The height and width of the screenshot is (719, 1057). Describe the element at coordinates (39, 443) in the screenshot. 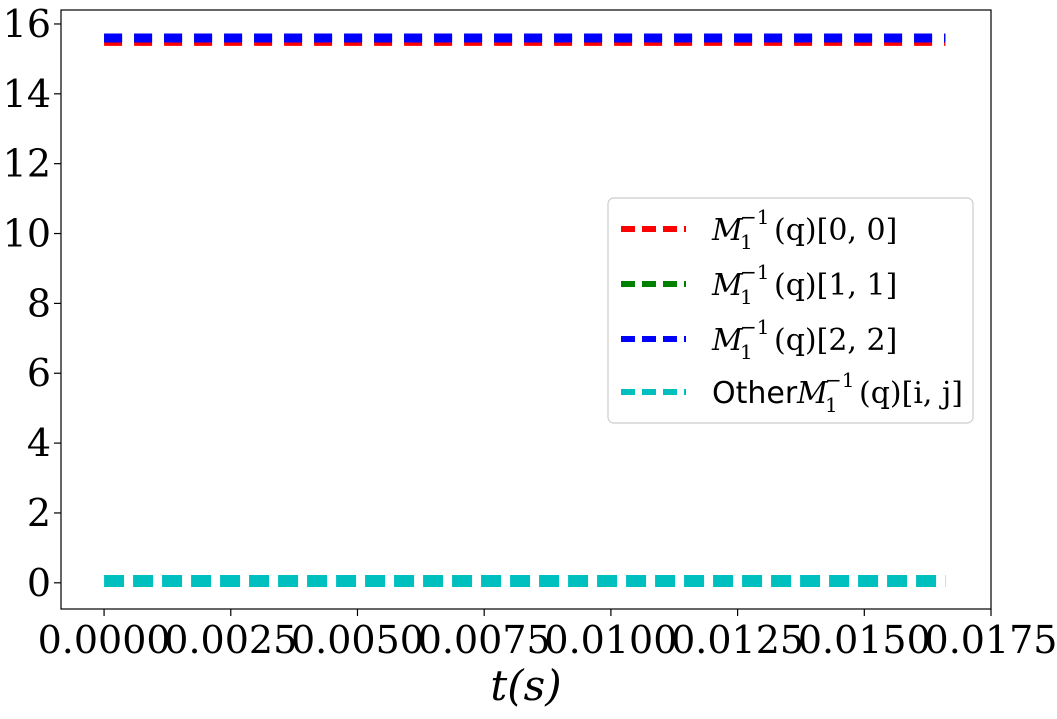

I see `y-tick-label: 4` at that location.